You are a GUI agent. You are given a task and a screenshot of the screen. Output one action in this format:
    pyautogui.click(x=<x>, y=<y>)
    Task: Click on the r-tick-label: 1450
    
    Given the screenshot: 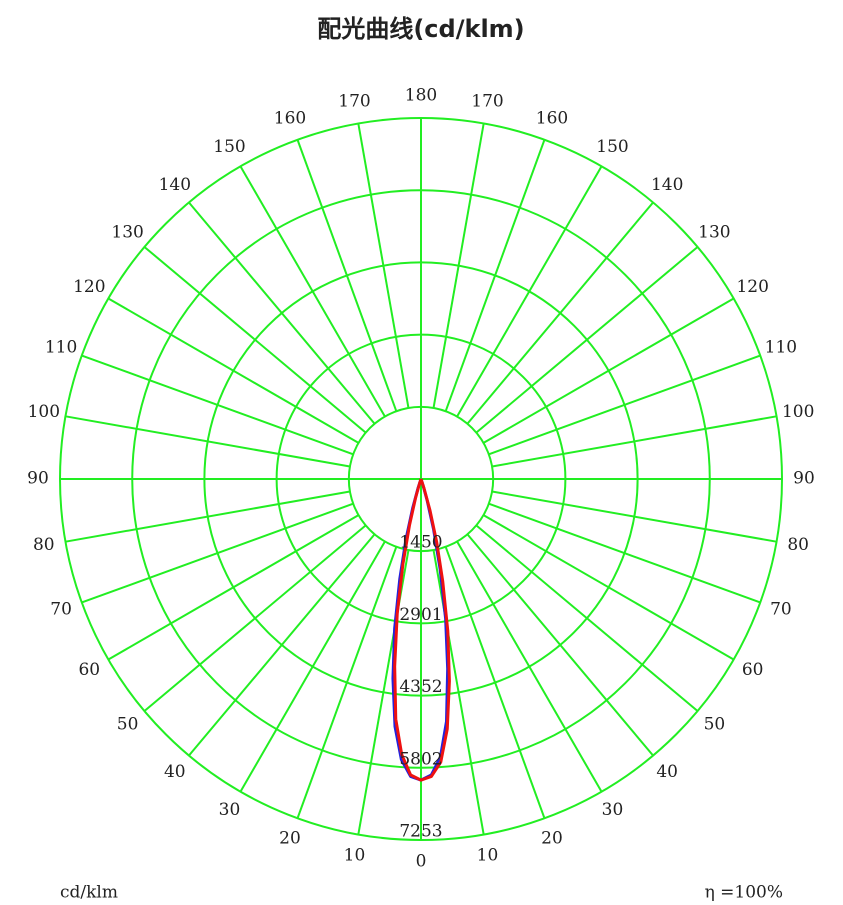 What is the action you would take?
    pyautogui.click(x=420, y=543)
    